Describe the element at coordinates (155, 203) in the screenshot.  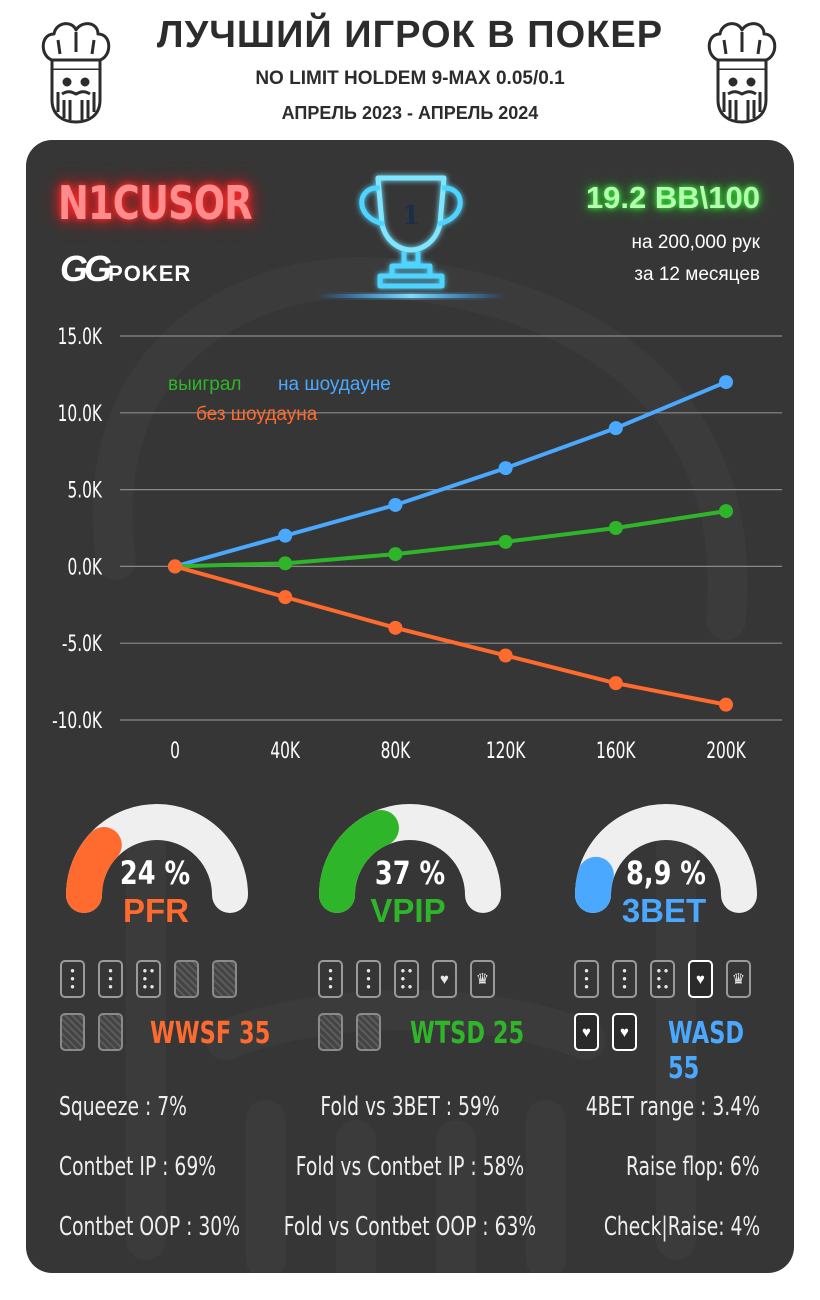
I see `player-name: N1CUSOR` at that location.